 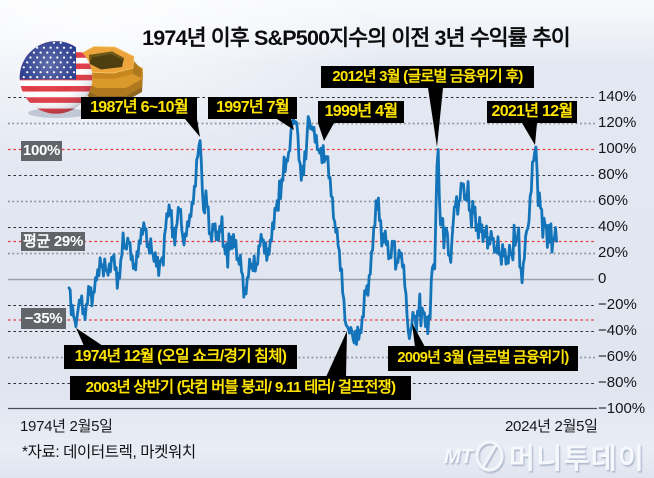 What do you see at coordinates (577, 458) in the screenshot?
I see `svg-text: 머니투데이` at bounding box center [577, 458].